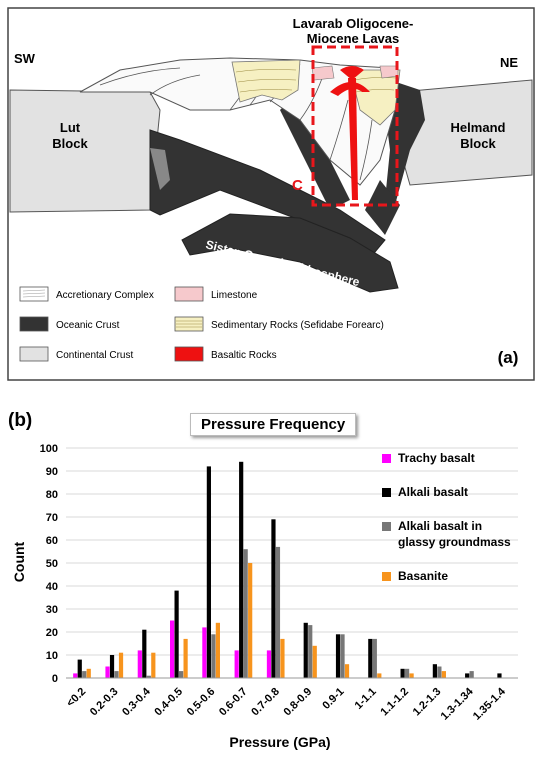  What do you see at coordinates (70, 143) in the screenshot?
I see `lut-block-label-line2: Block` at bounding box center [70, 143].